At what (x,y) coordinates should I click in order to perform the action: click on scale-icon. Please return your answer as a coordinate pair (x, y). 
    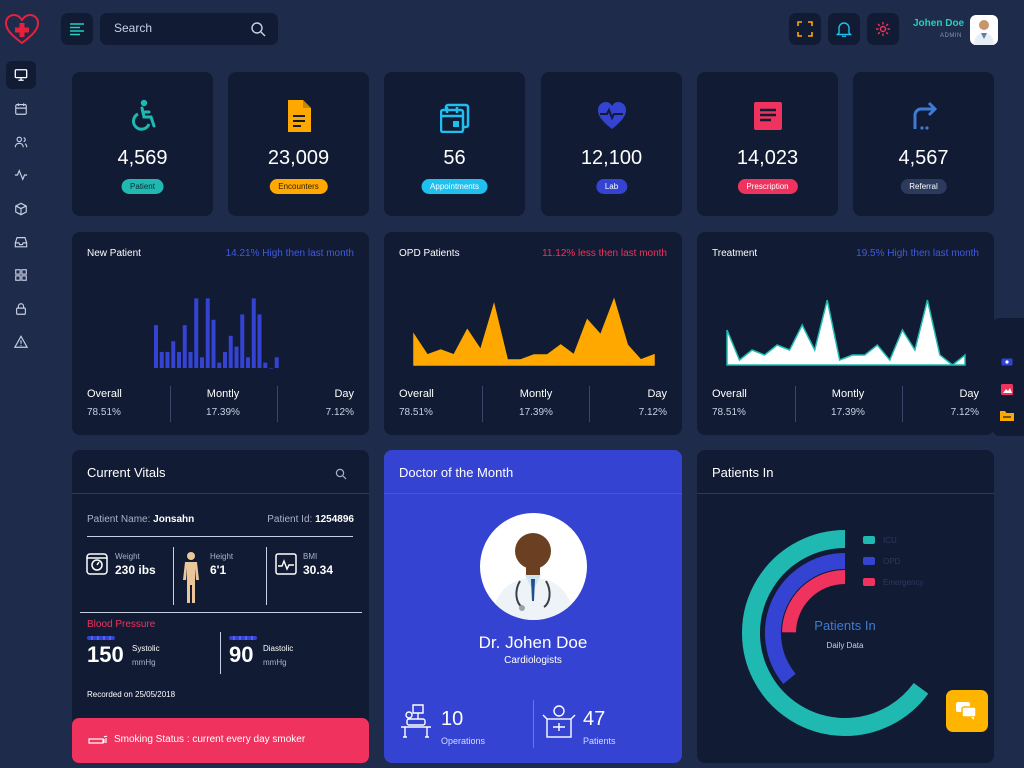
    Looking at the image, I should click on (97, 564).